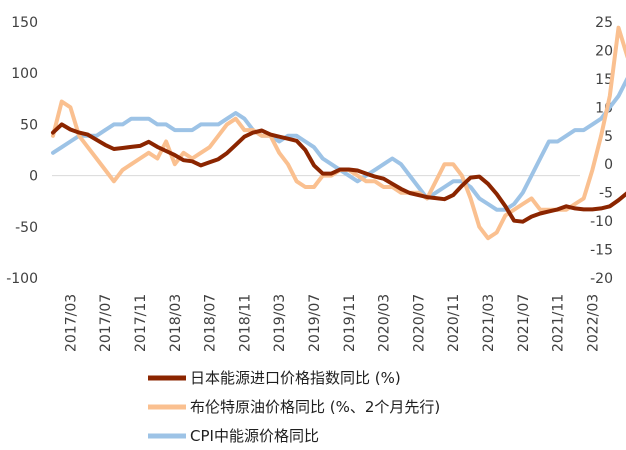 This screenshot has height=450, width=626. What do you see at coordinates (33, 177) in the screenshot?
I see `left-tick-label: 0` at bounding box center [33, 177].